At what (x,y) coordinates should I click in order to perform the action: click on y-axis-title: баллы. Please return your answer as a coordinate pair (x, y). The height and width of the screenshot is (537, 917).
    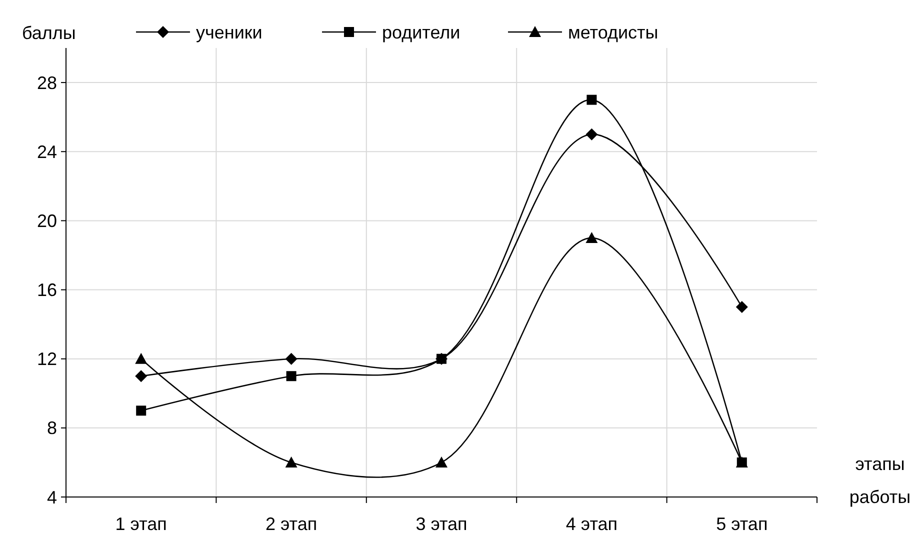
    Looking at the image, I should click on (49, 33).